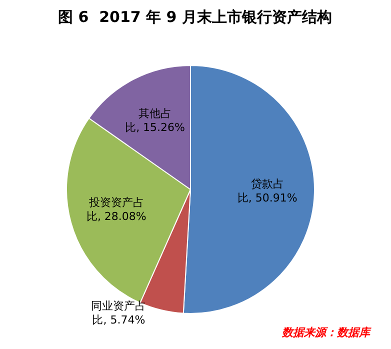  I want to click on slice-label: 贷款占比, 50.91%, so click(267, 191).